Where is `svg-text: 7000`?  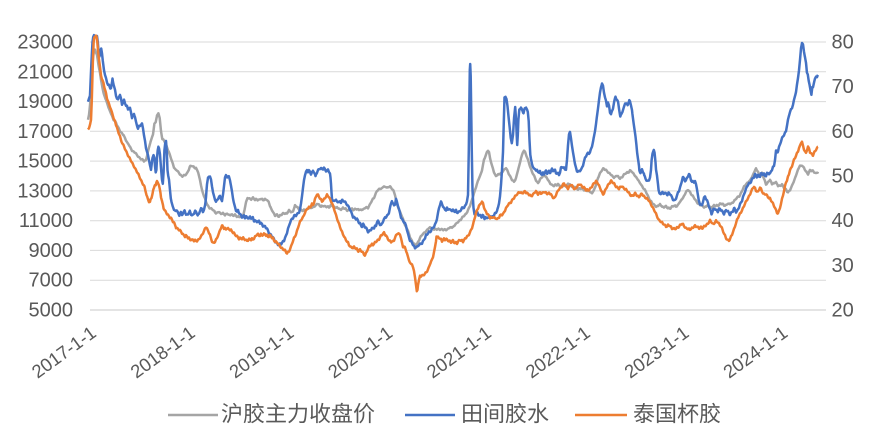
svg-text: 7000 is located at coordinates (51, 281).